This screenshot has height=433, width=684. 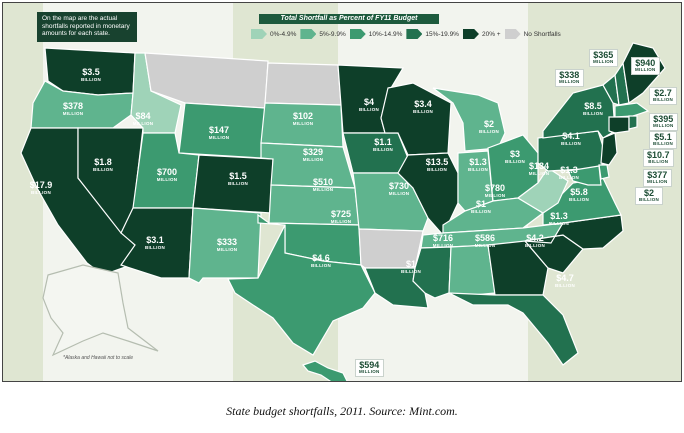 I want to click on callout-nh: $365 MILLION, so click(x=603, y=58).